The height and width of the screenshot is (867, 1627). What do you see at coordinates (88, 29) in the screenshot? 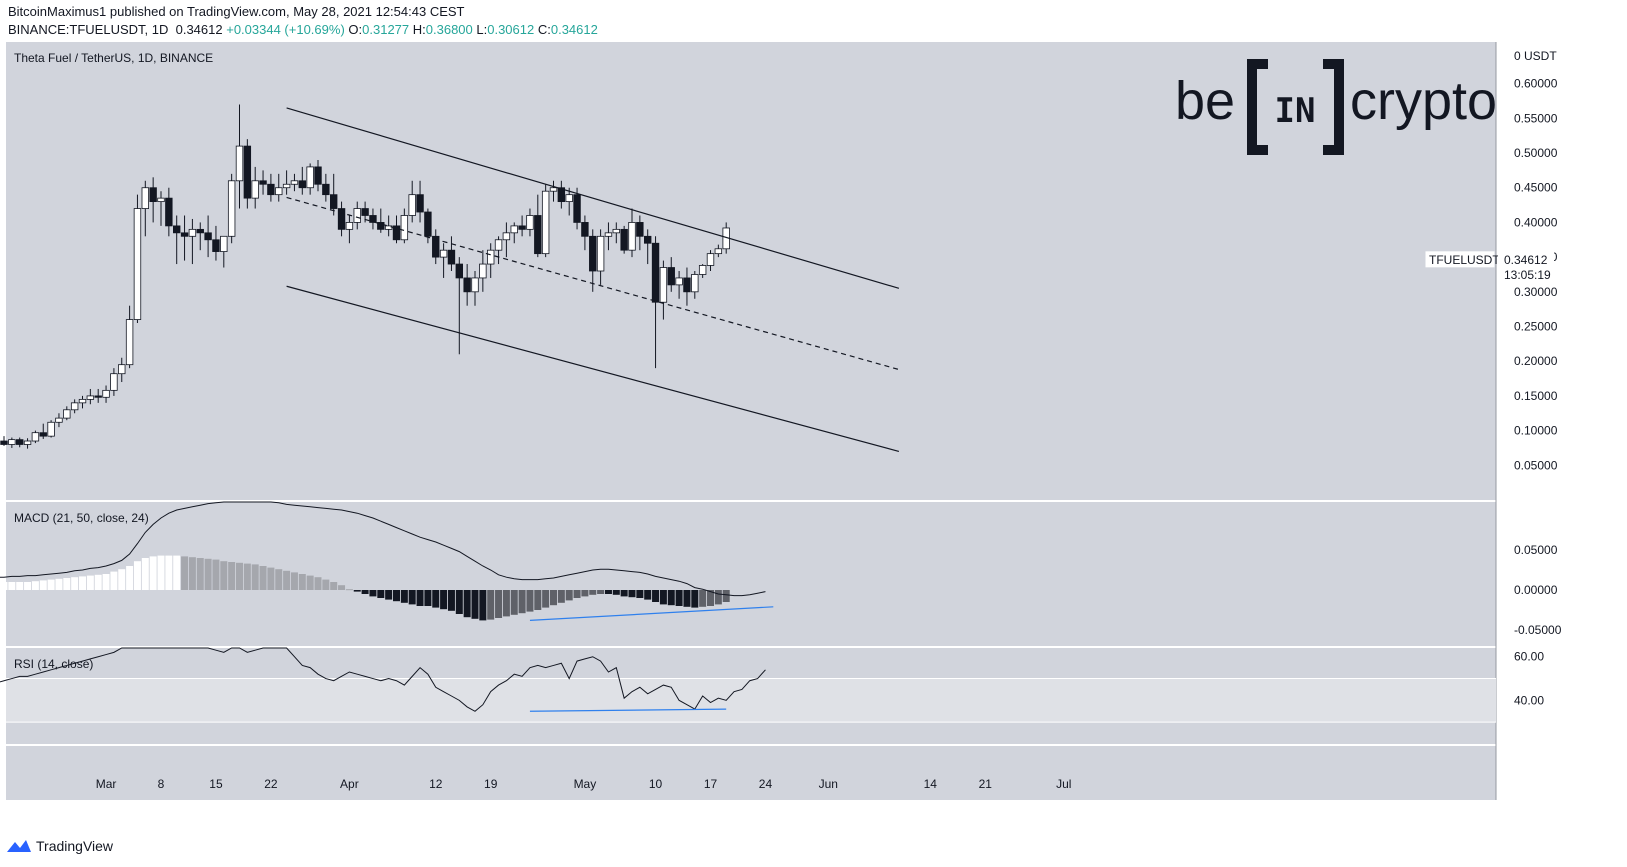
I see `symbol-label: BINANCE:TFUELUSDT, 1D` at bounding box center [88, 29].